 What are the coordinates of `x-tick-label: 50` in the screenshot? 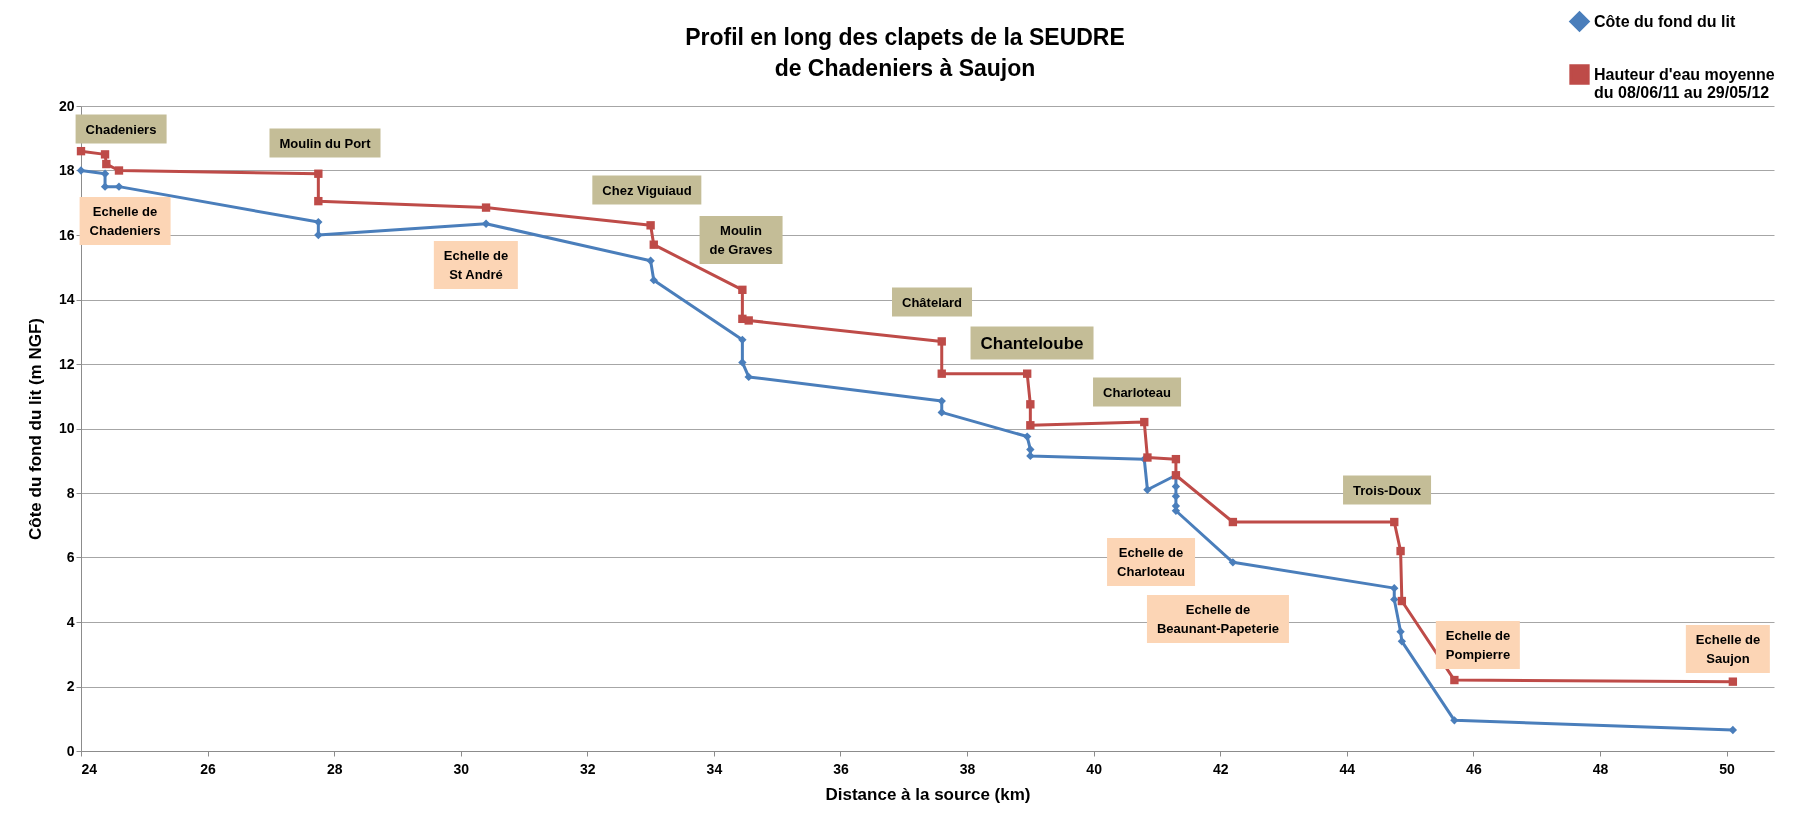 It's located at (1727, 768).